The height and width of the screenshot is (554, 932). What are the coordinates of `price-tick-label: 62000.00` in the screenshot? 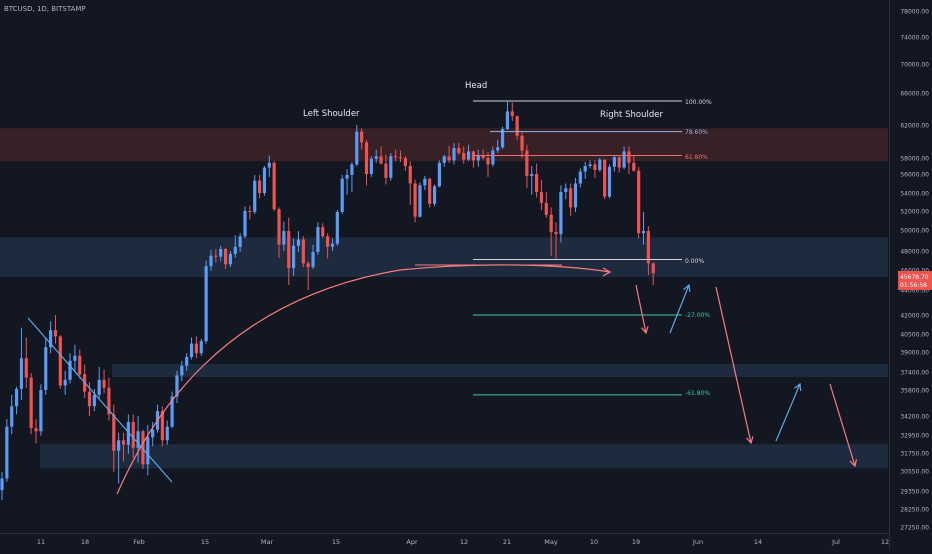 It's located at (914, 126).